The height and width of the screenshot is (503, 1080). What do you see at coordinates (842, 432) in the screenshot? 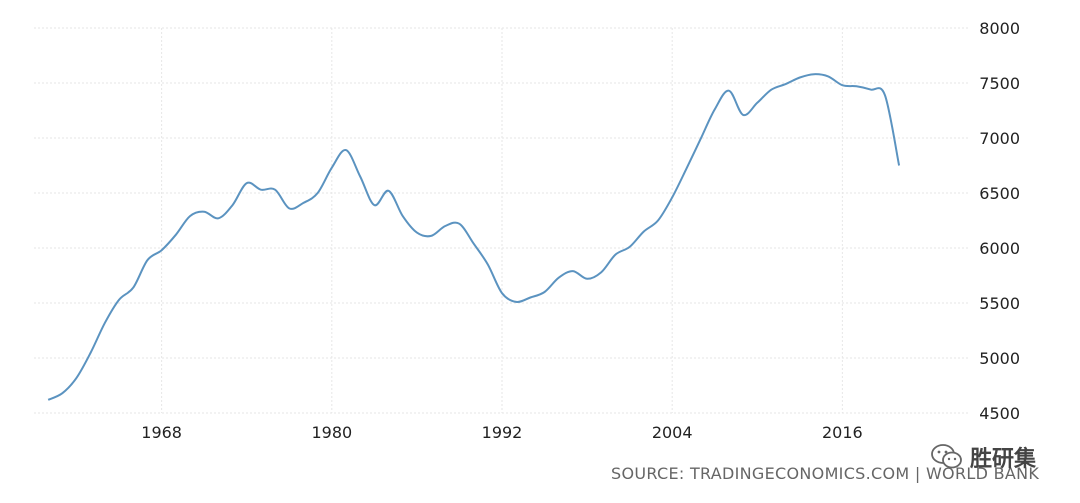
I see `x-tick-label: 2016` at bounding box center [842, 432].